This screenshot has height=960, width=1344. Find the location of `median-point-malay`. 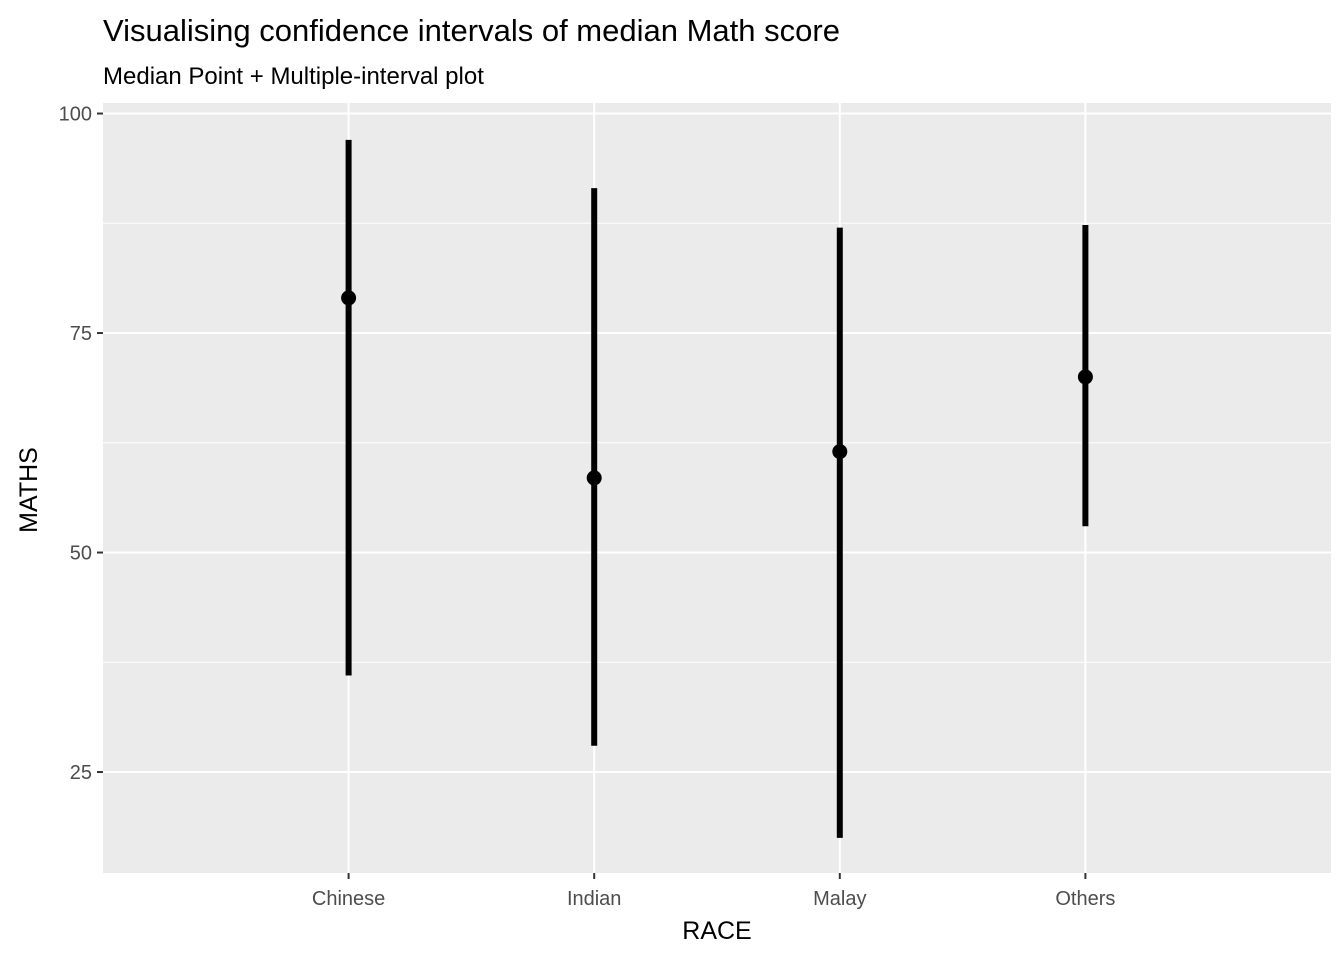

median-point-malay is located at coordinates (840, 452).